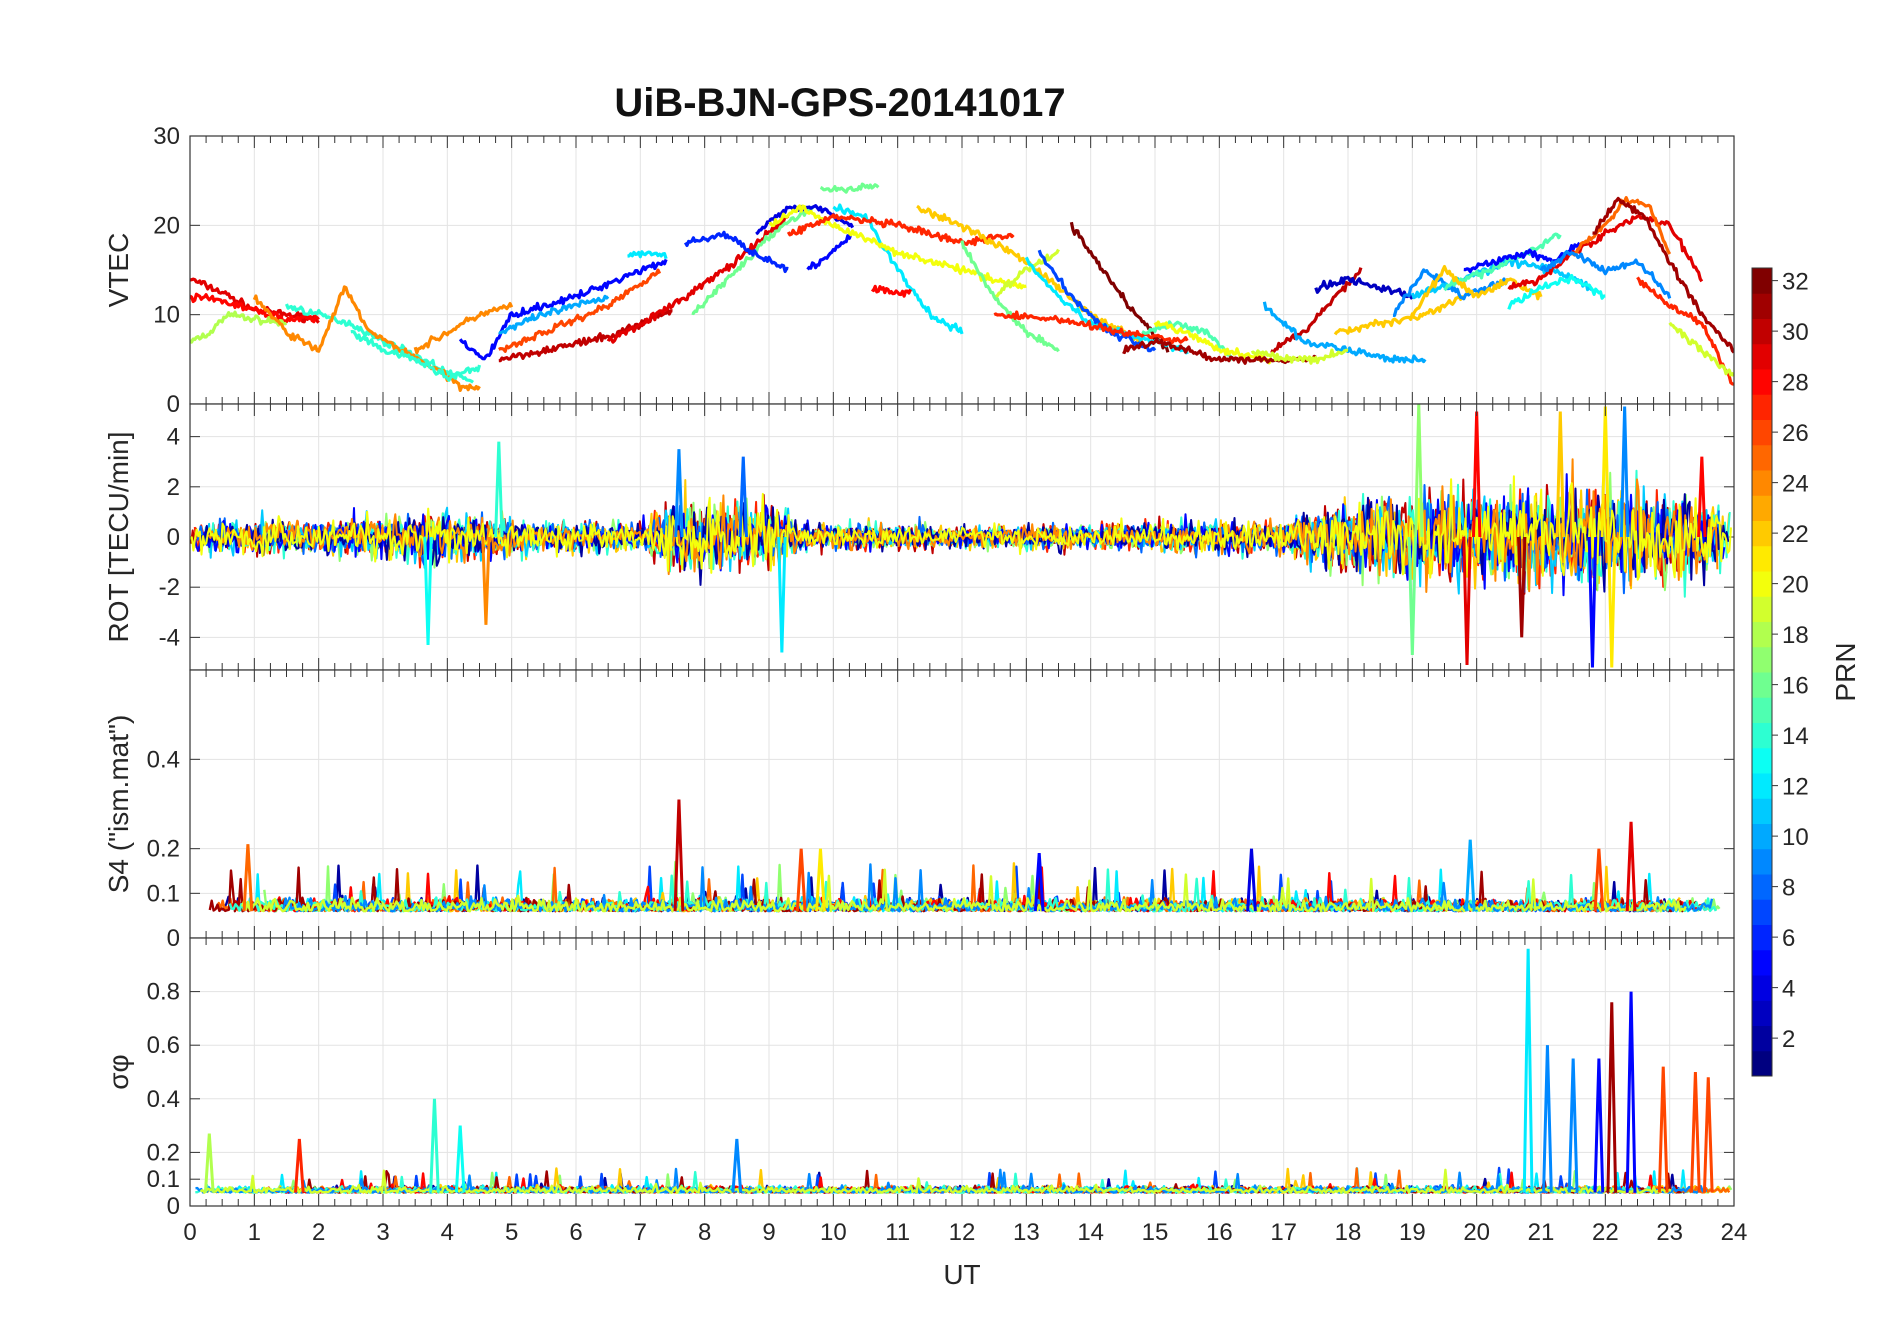 This screenshot has height=1330, width=1902. What do you see at coordinates (173, 487) in the screenshot?
I see `y-tick-label: 2` at bounding box center [173, 487].